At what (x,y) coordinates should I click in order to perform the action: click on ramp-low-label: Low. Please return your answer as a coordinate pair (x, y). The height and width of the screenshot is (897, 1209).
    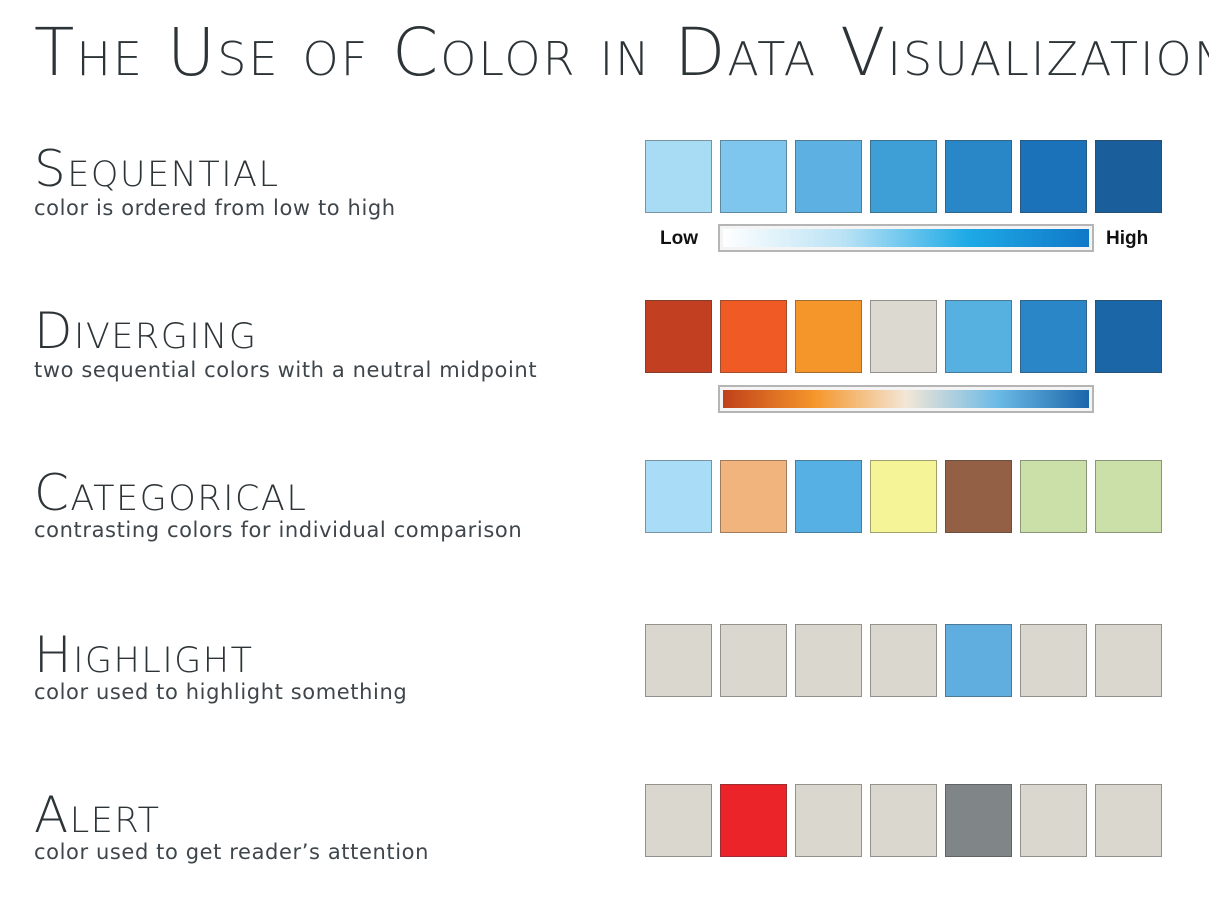
    Looking at the image, I should click on (679, 238).